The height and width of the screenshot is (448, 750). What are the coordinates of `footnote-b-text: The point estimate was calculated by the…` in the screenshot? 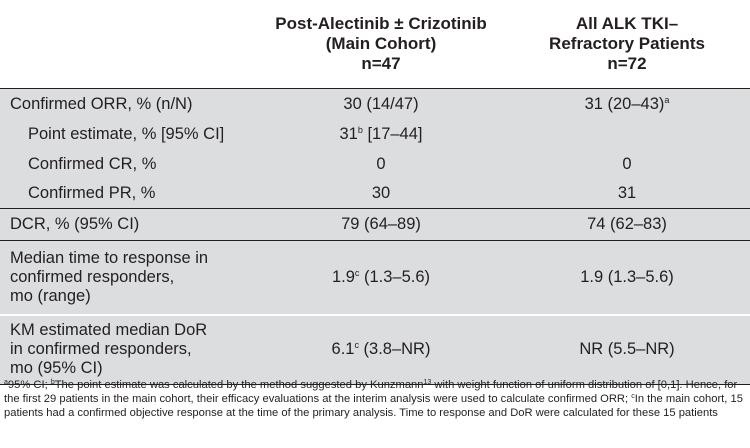 It's located at (239, 385).